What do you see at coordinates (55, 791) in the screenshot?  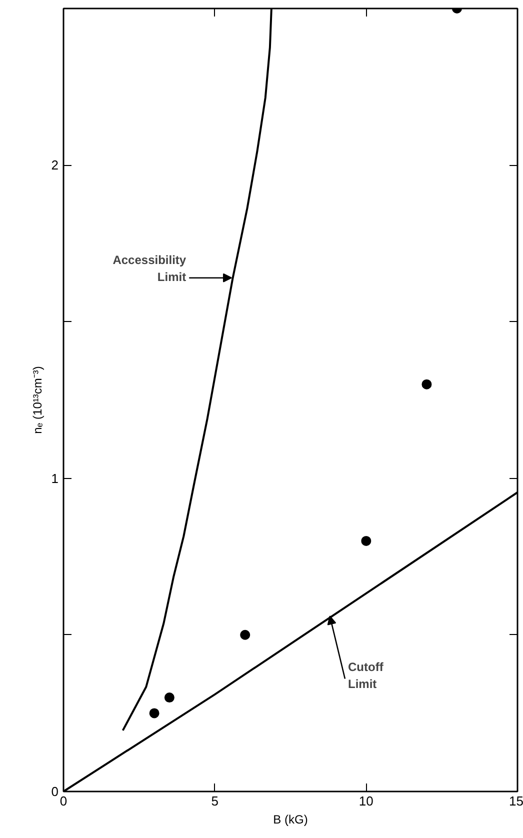 I see `y-tick-label: 0` at bounding box center [55, 791].